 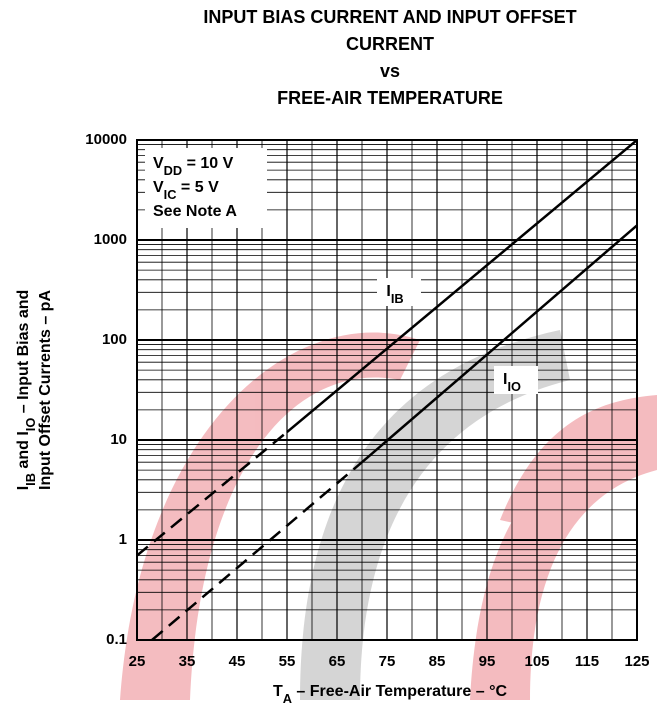 I want to click on y-axis-label-part: I, so click(x=23, y=488).